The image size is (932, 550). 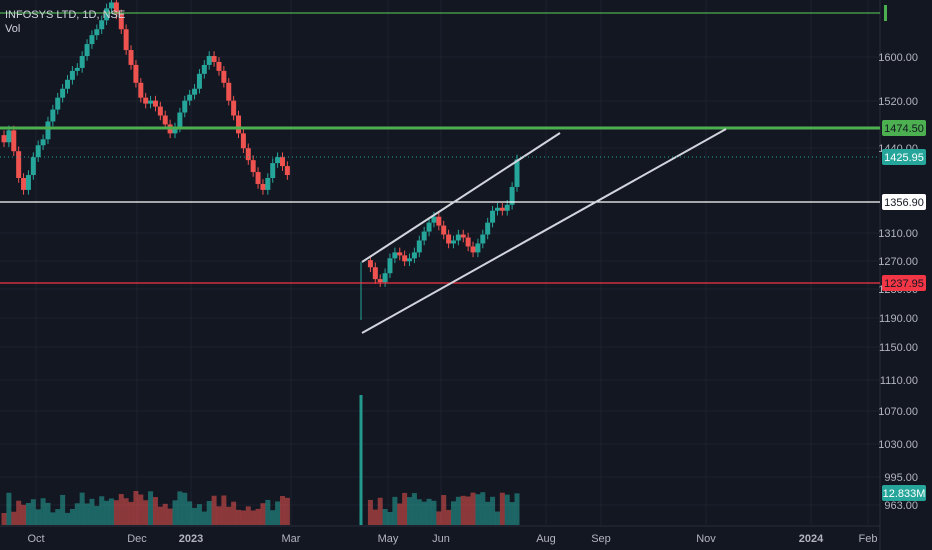 What do you see at coordinates (706, 539) in the screenshot?
I see `time-tick-label: Nov` at bounding box center [706, 539].